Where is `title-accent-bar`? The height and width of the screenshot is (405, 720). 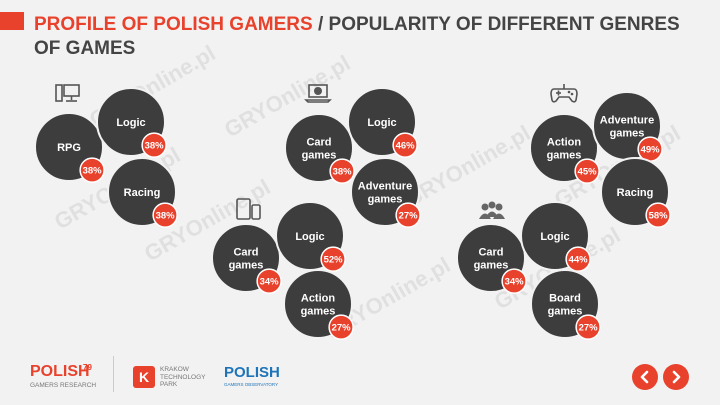
title-accent-bar is located at coordinates (12, 21).